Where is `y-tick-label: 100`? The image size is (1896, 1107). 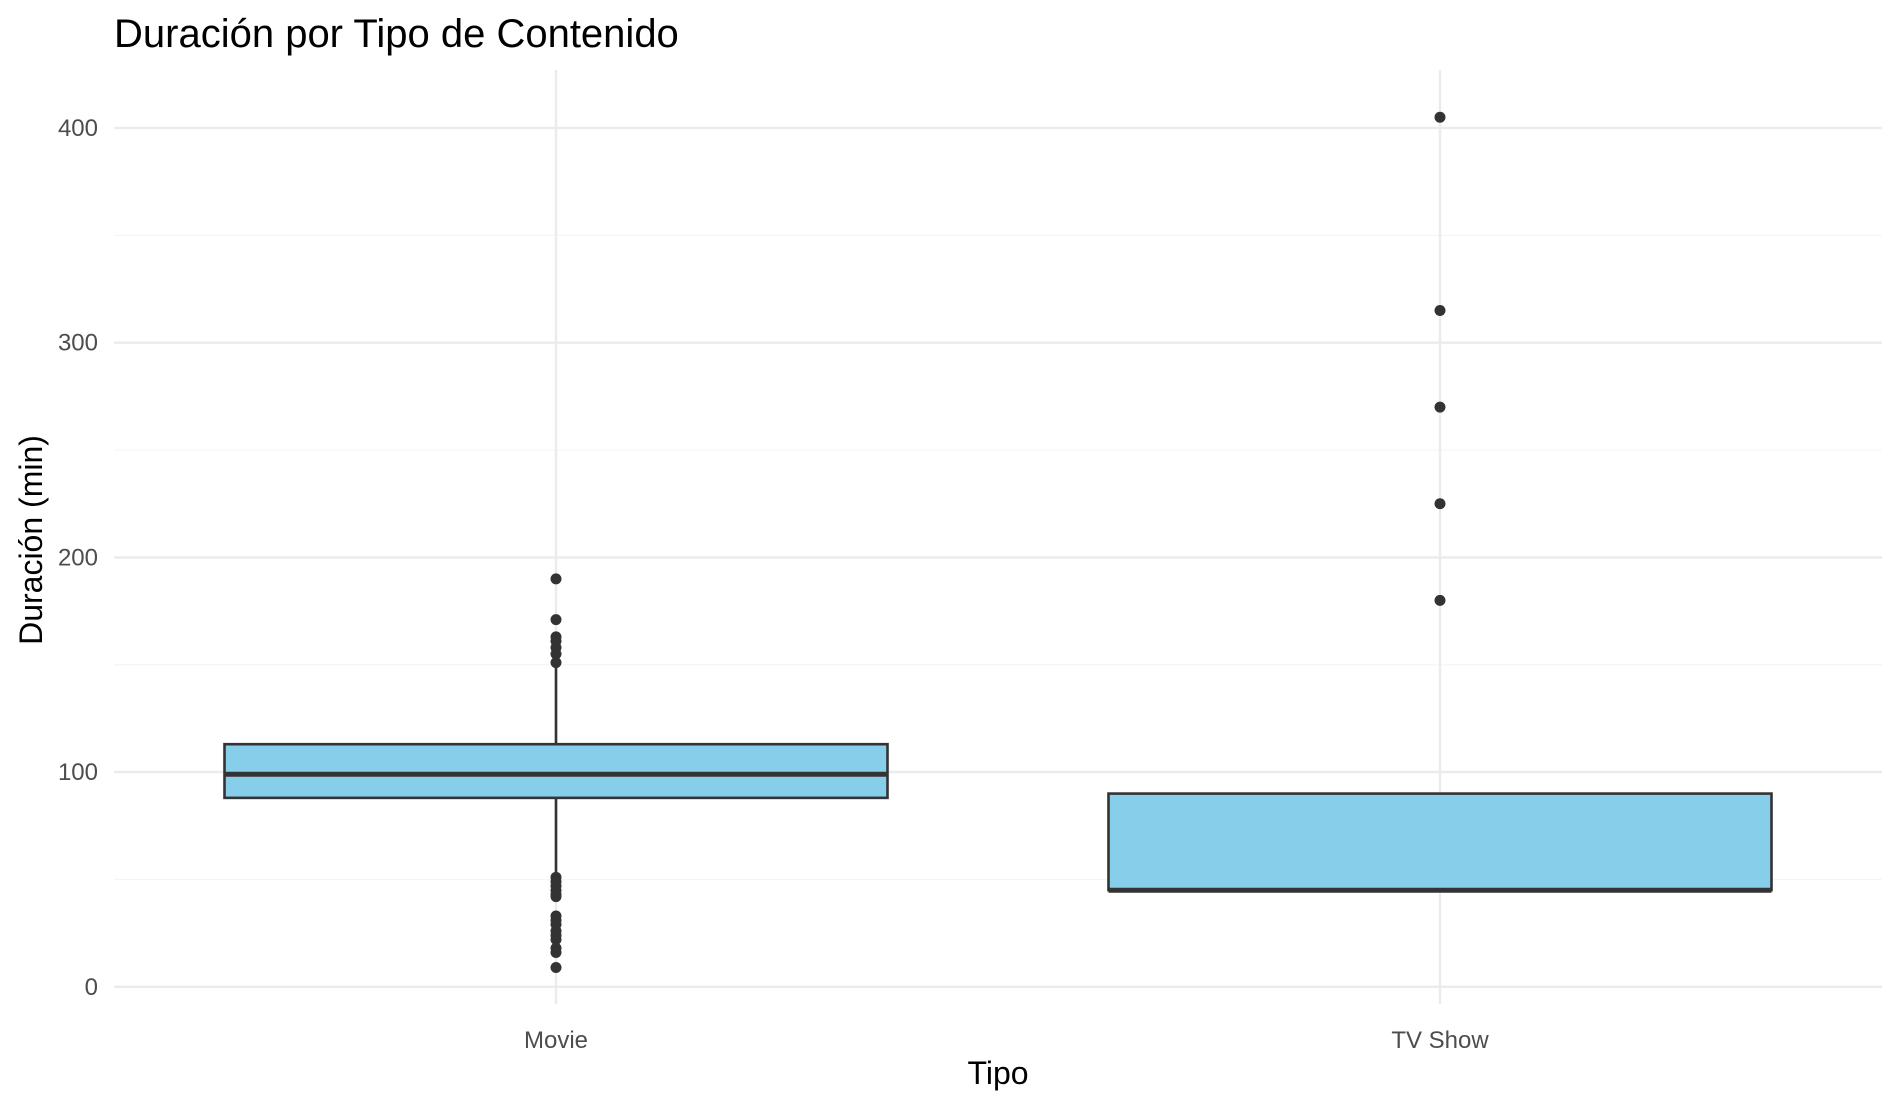
y-tick-label: 100 is located at coordinates (78, 772).